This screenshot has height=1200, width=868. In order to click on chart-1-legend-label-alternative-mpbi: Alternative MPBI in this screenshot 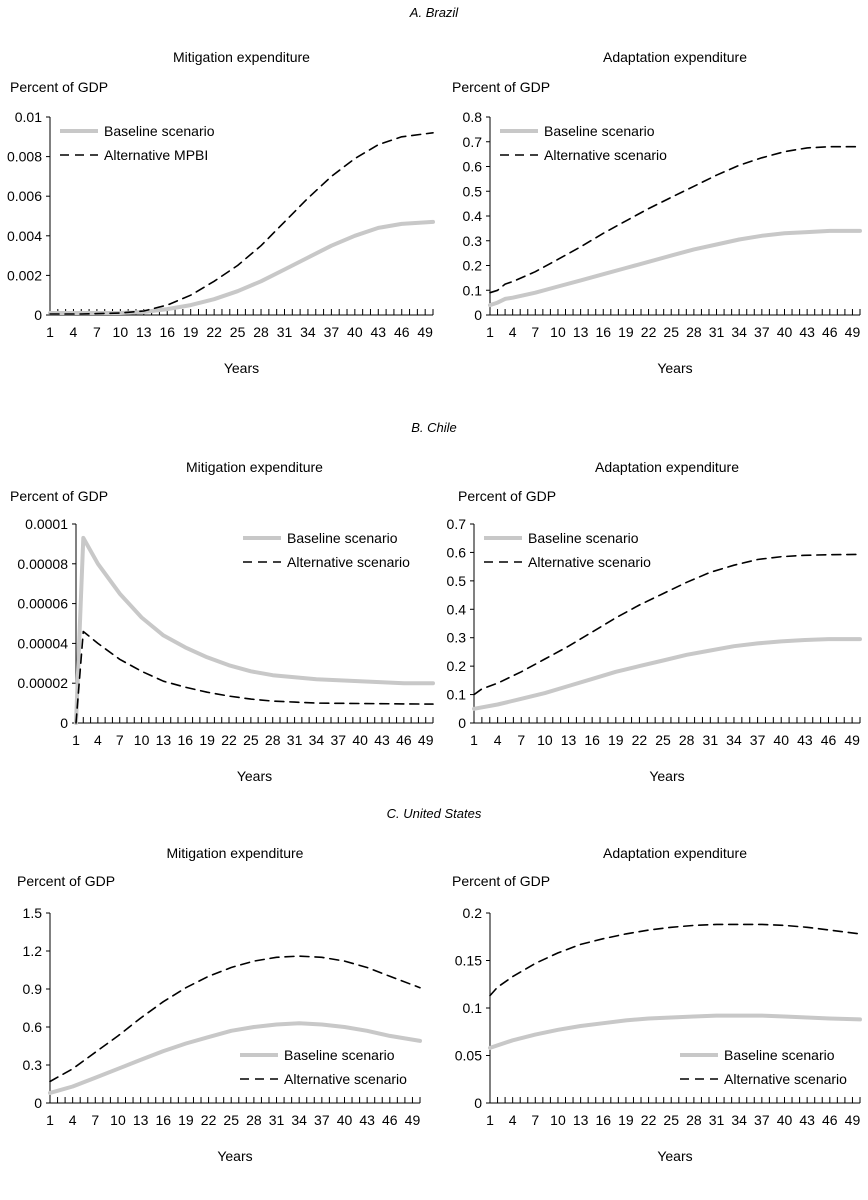, I will do `click(156, 155)`.